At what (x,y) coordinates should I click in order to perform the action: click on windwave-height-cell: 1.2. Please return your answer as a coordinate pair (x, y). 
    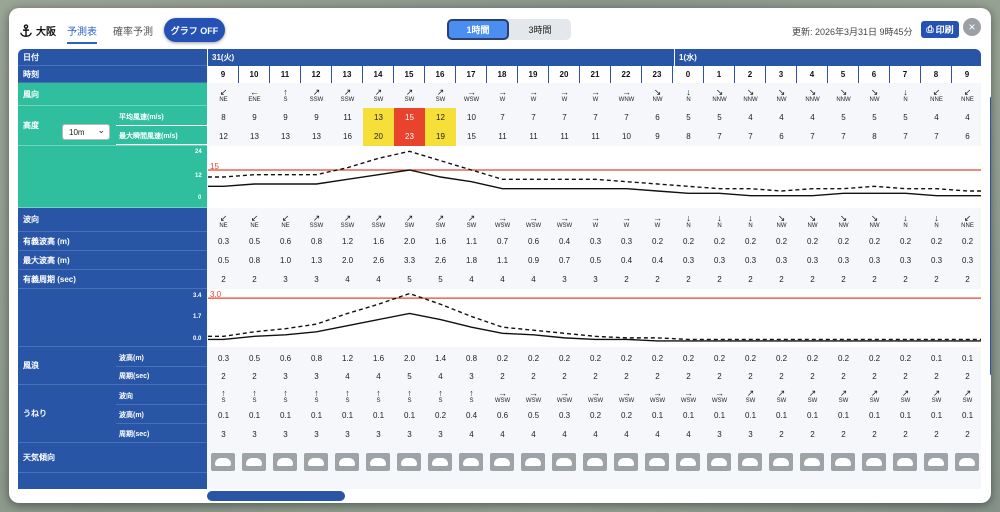
    Looking at the image, I should click on (347, 358).